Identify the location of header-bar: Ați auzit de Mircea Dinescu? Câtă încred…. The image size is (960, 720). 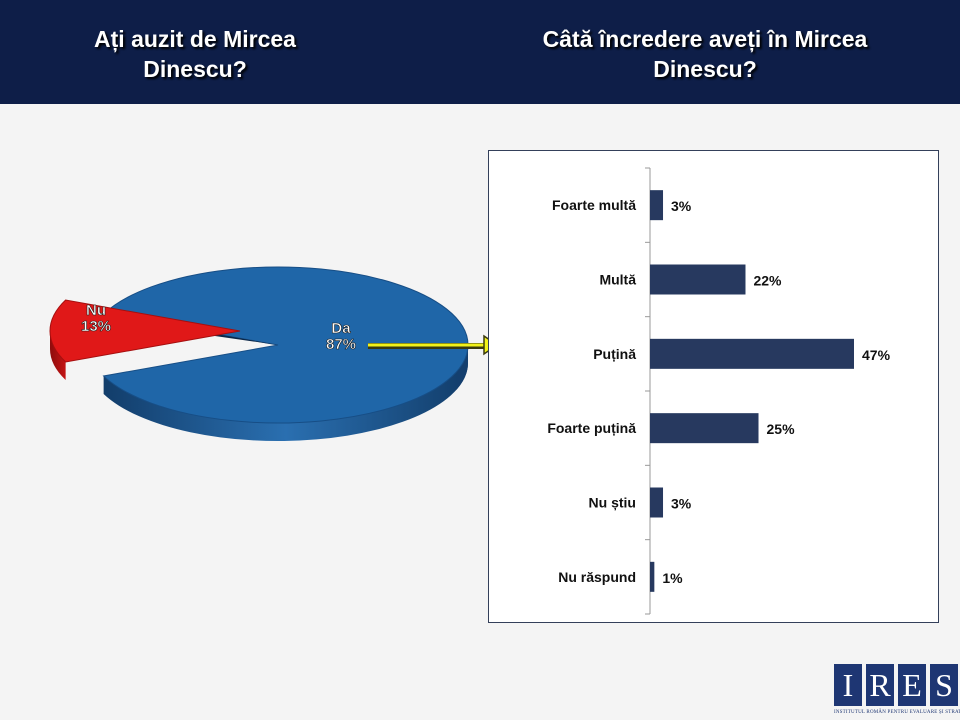
(480, 52).